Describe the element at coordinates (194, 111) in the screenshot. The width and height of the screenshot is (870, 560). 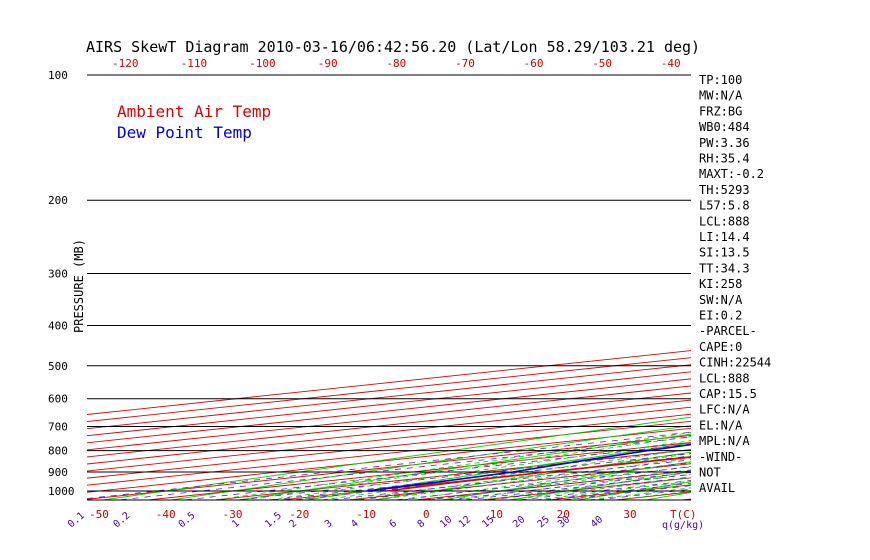
I see `legend-ambient-air-temp: Ambient Air Temp` at that location.